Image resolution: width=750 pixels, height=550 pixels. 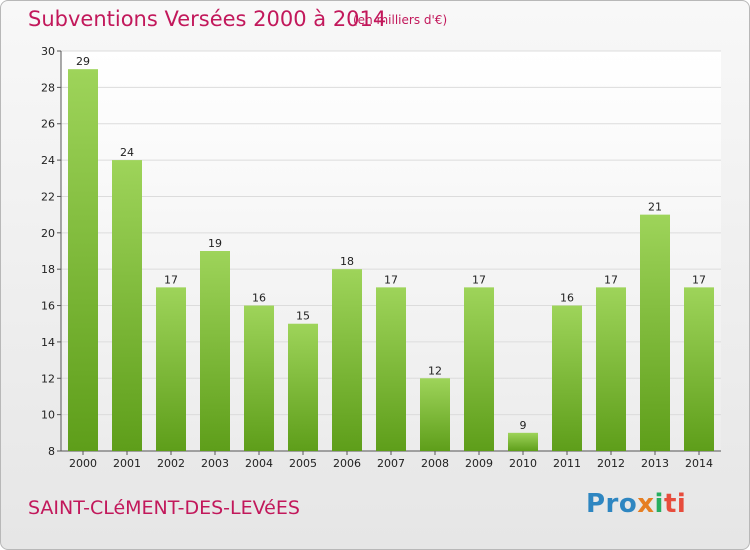 I want to click on y-tick-label: 26, so click(x=48, y=124).